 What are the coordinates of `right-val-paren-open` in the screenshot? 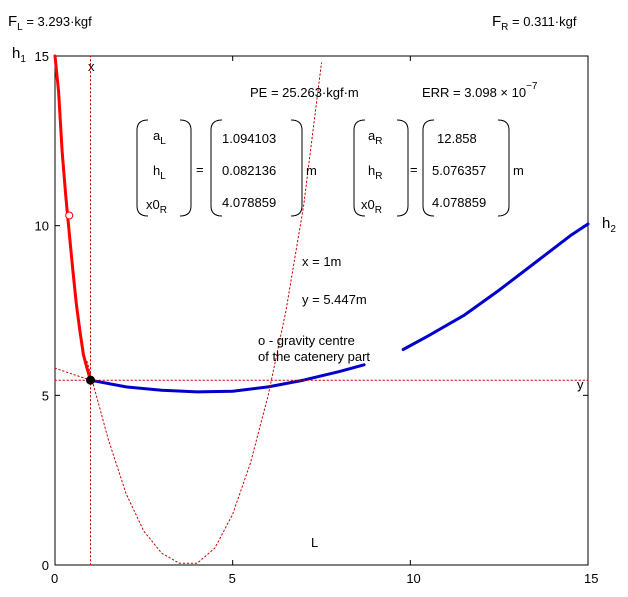 It's located at (428, 168).